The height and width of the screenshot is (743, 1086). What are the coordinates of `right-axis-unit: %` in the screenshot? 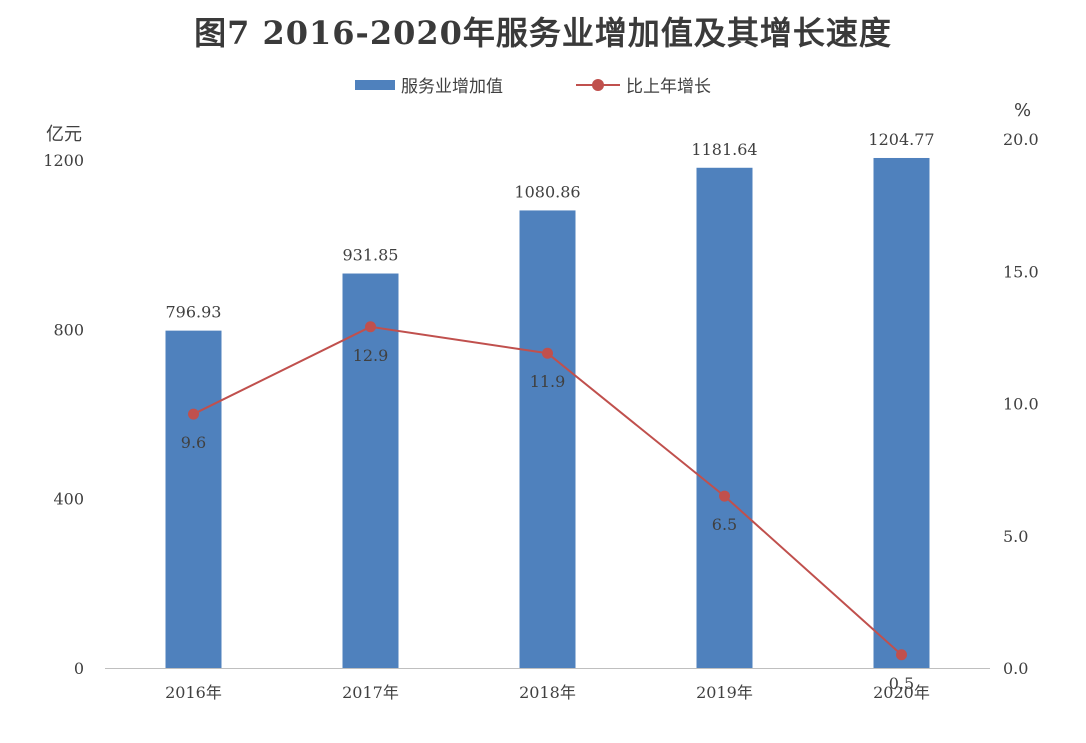 It's located at (1023, 110).